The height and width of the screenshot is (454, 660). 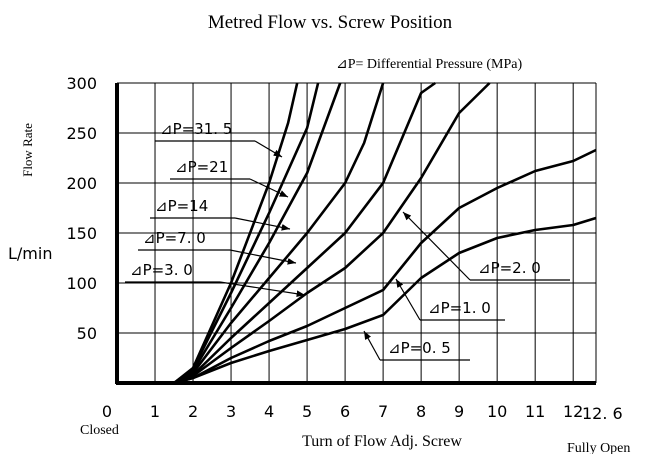 What do you see at coordinates (81, 133) in the screenshot?
I see `y-tick-label: 250` at bounding box center [81, 133].